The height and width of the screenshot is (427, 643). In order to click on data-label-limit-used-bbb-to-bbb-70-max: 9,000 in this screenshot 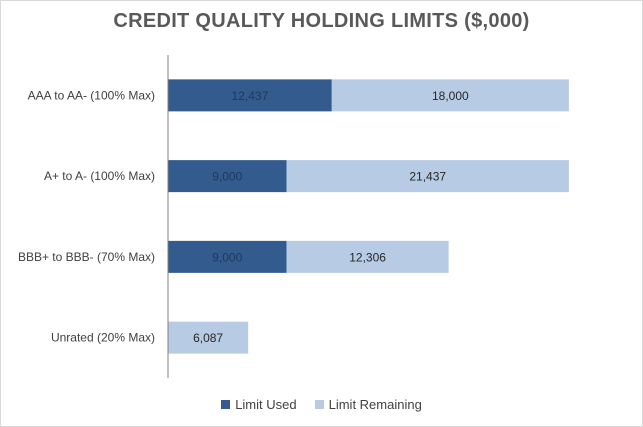, I will do `click(227, 257)`.